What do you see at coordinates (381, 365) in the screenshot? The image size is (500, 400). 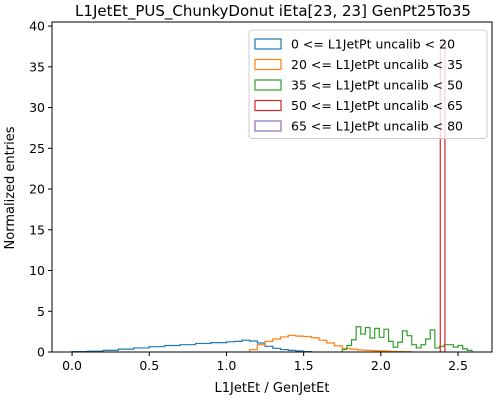 I see `x-tick-label: 2.0` at bounding box center [381, 365].